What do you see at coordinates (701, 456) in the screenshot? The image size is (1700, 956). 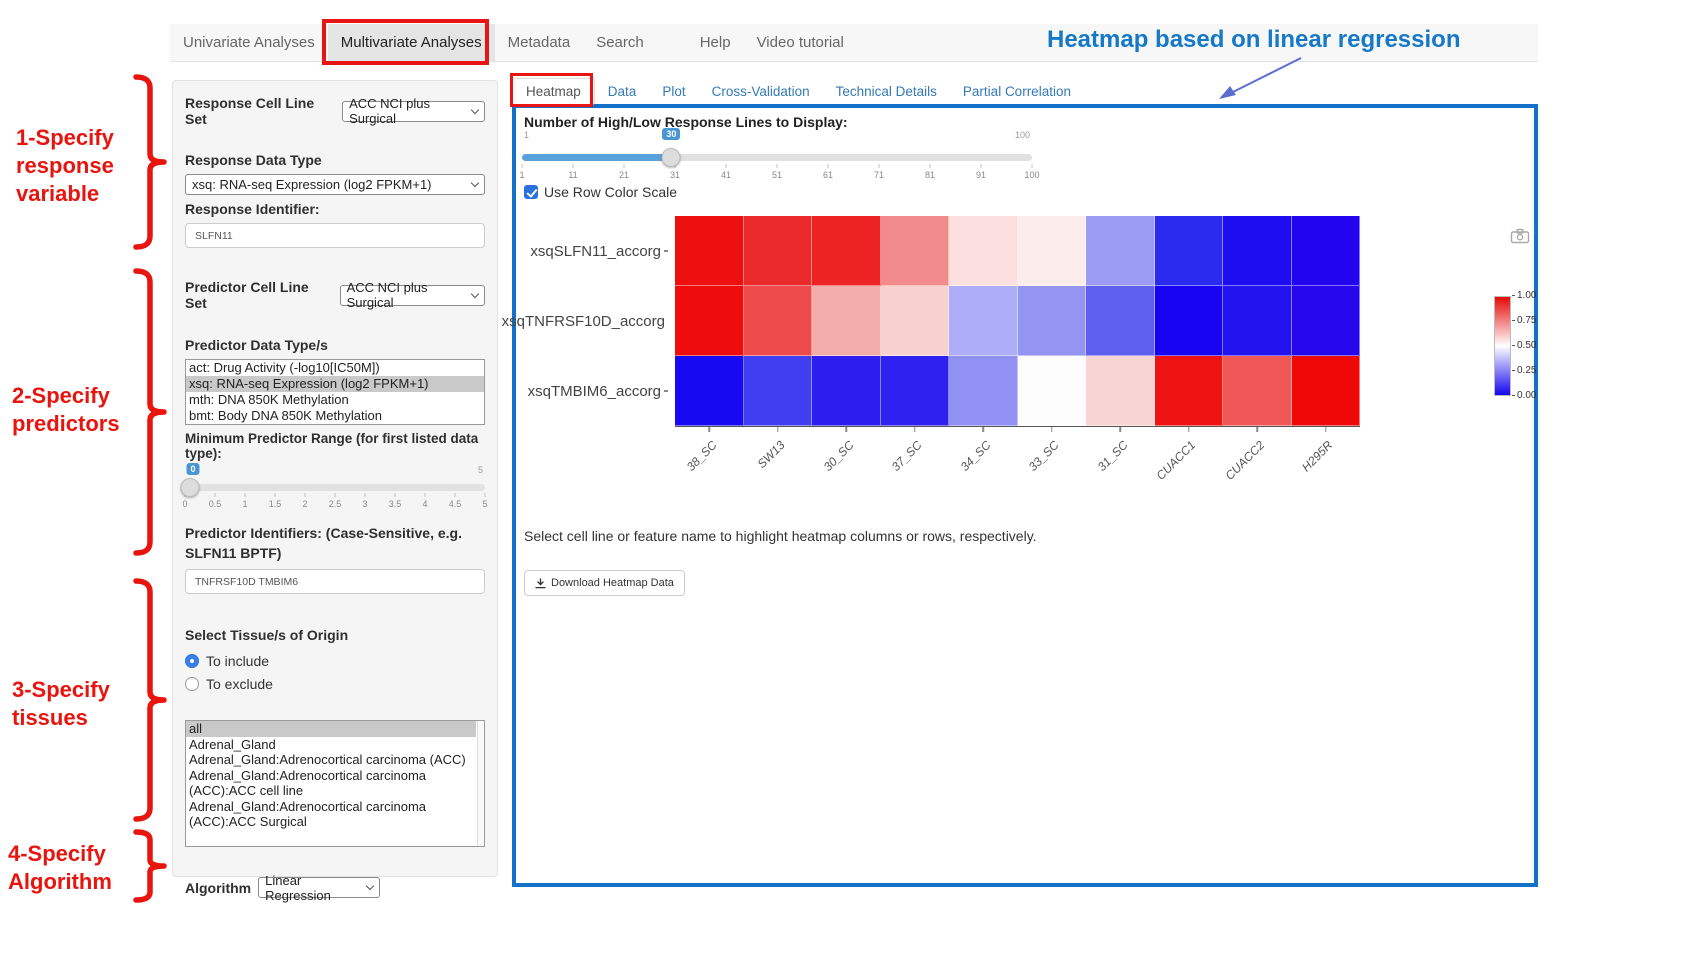 I see `heatmap-col-label-38-sc: 38_SC` at bounding box center [701, 456].